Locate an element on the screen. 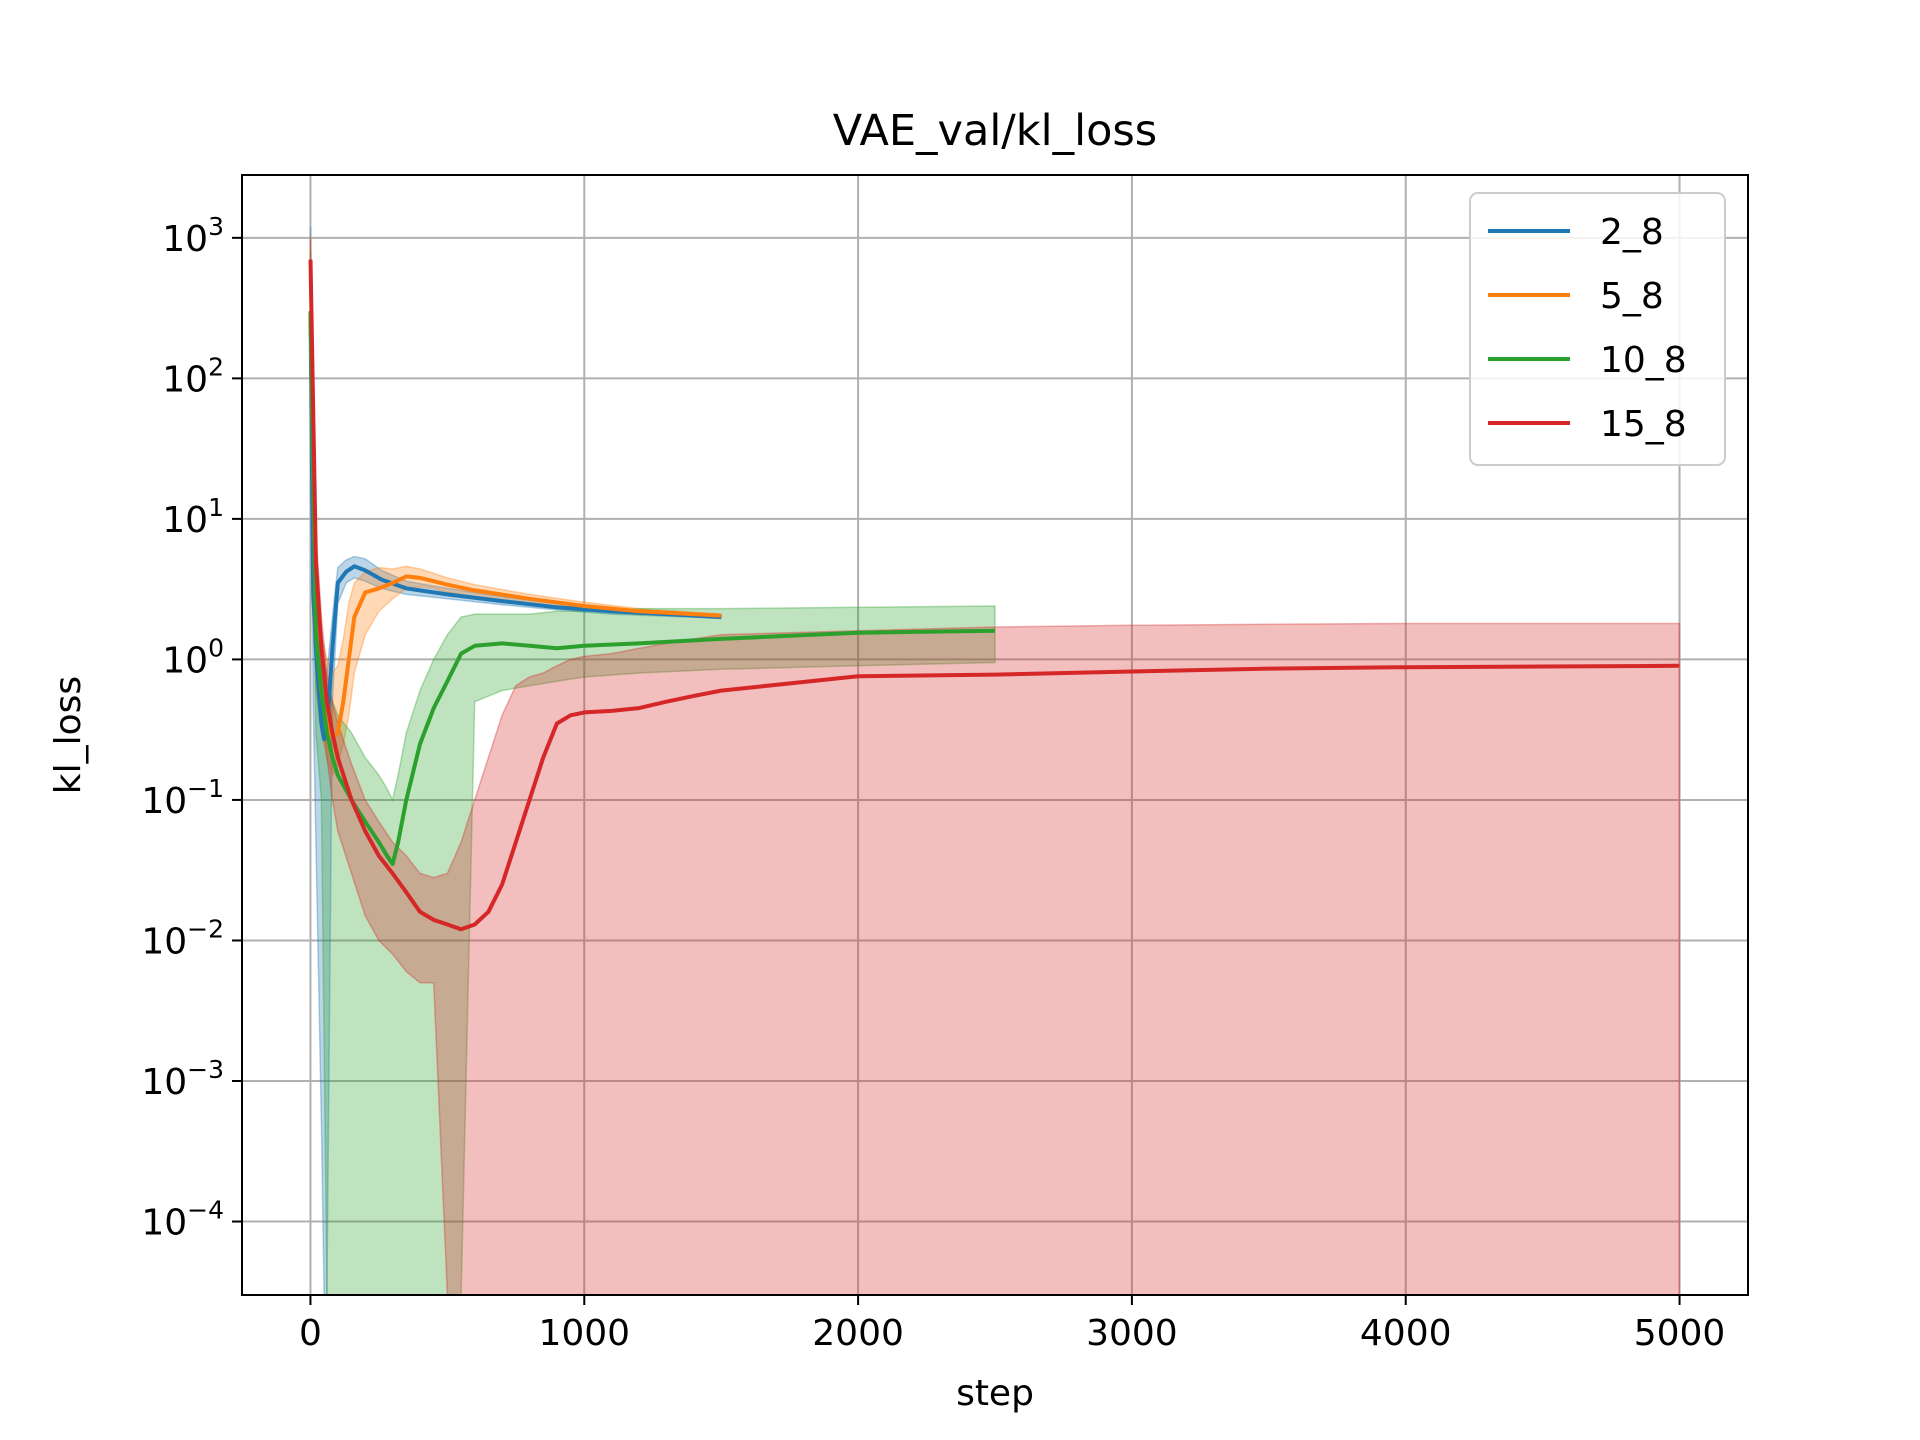  y-tick-label: 10⁻² is located at coordinates (182, 938).